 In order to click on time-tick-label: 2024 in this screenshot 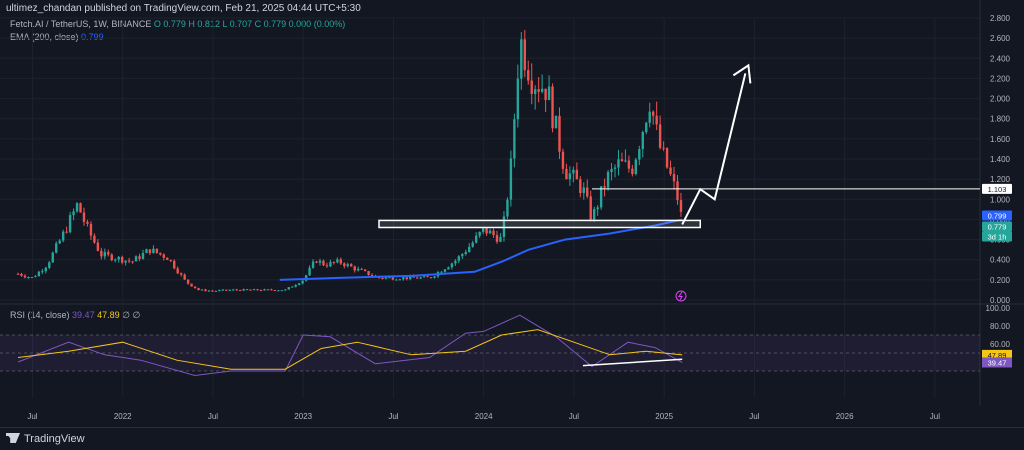, I will do `click(484, 416)`.